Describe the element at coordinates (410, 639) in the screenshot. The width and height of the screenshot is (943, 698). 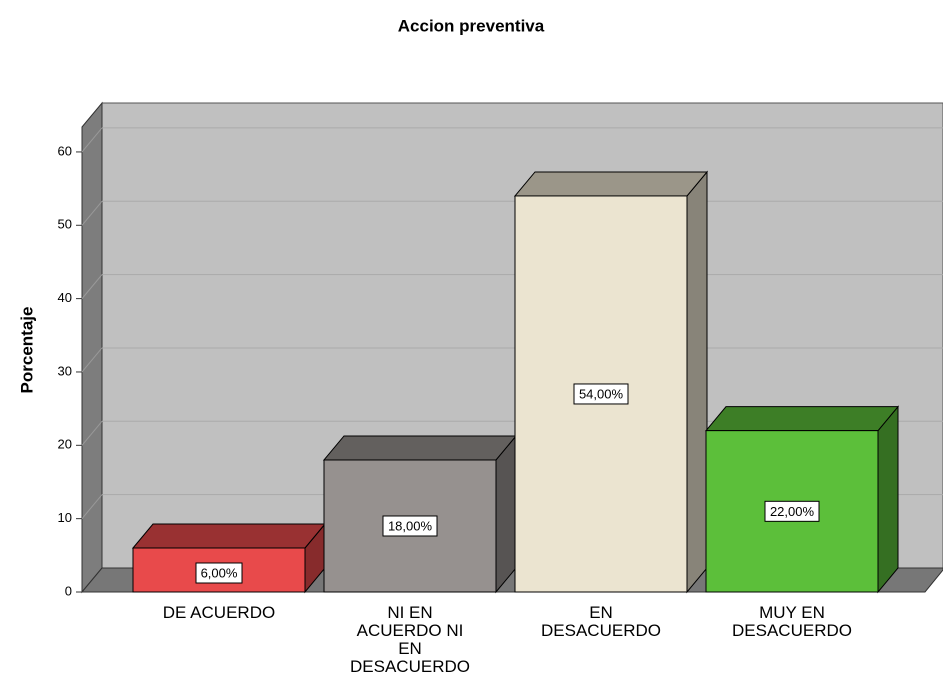
I see `x-tick-label: NI EN ACUERDO NI EN DESACUERDO` at that location.